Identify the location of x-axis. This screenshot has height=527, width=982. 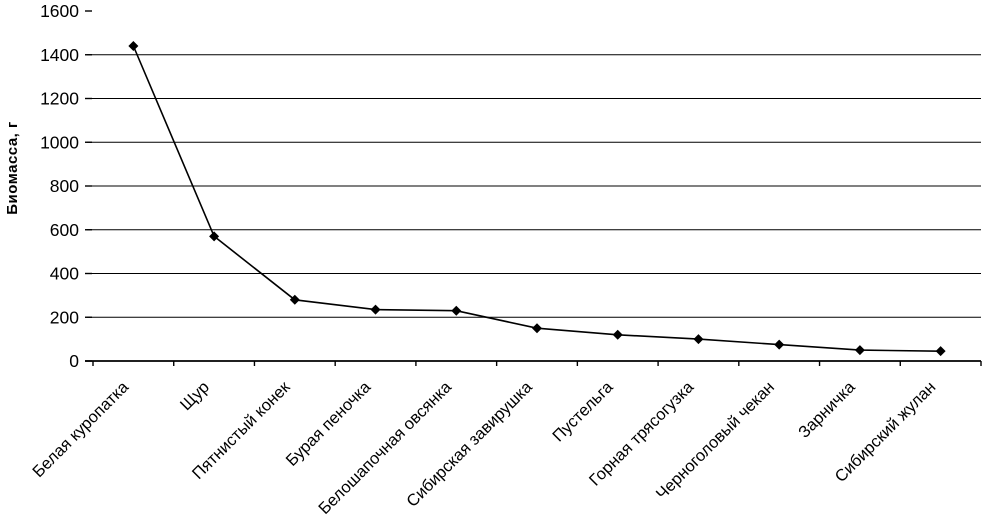
(533, 363).